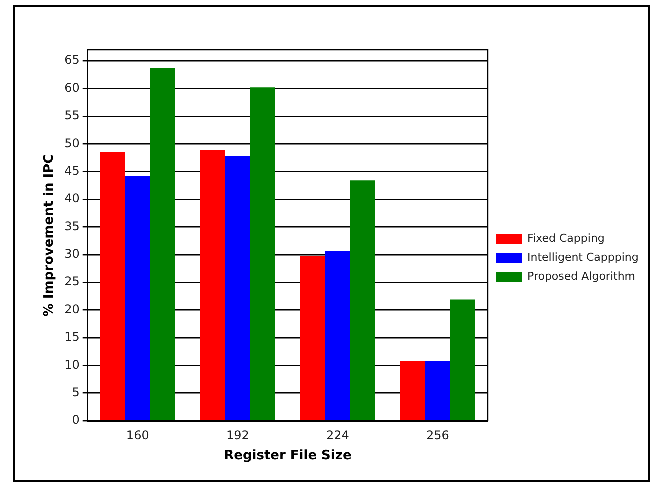  I want to click on y-tick-label: 40, so click(72, 199).